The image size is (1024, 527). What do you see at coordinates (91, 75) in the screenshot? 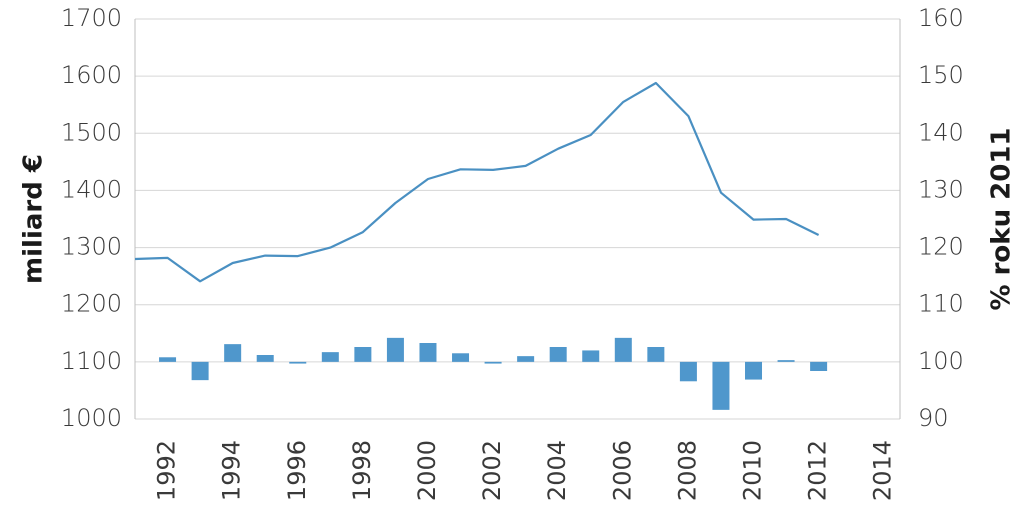
I see `y-left-tick-label: 1600` at bounding box center [91, 75].